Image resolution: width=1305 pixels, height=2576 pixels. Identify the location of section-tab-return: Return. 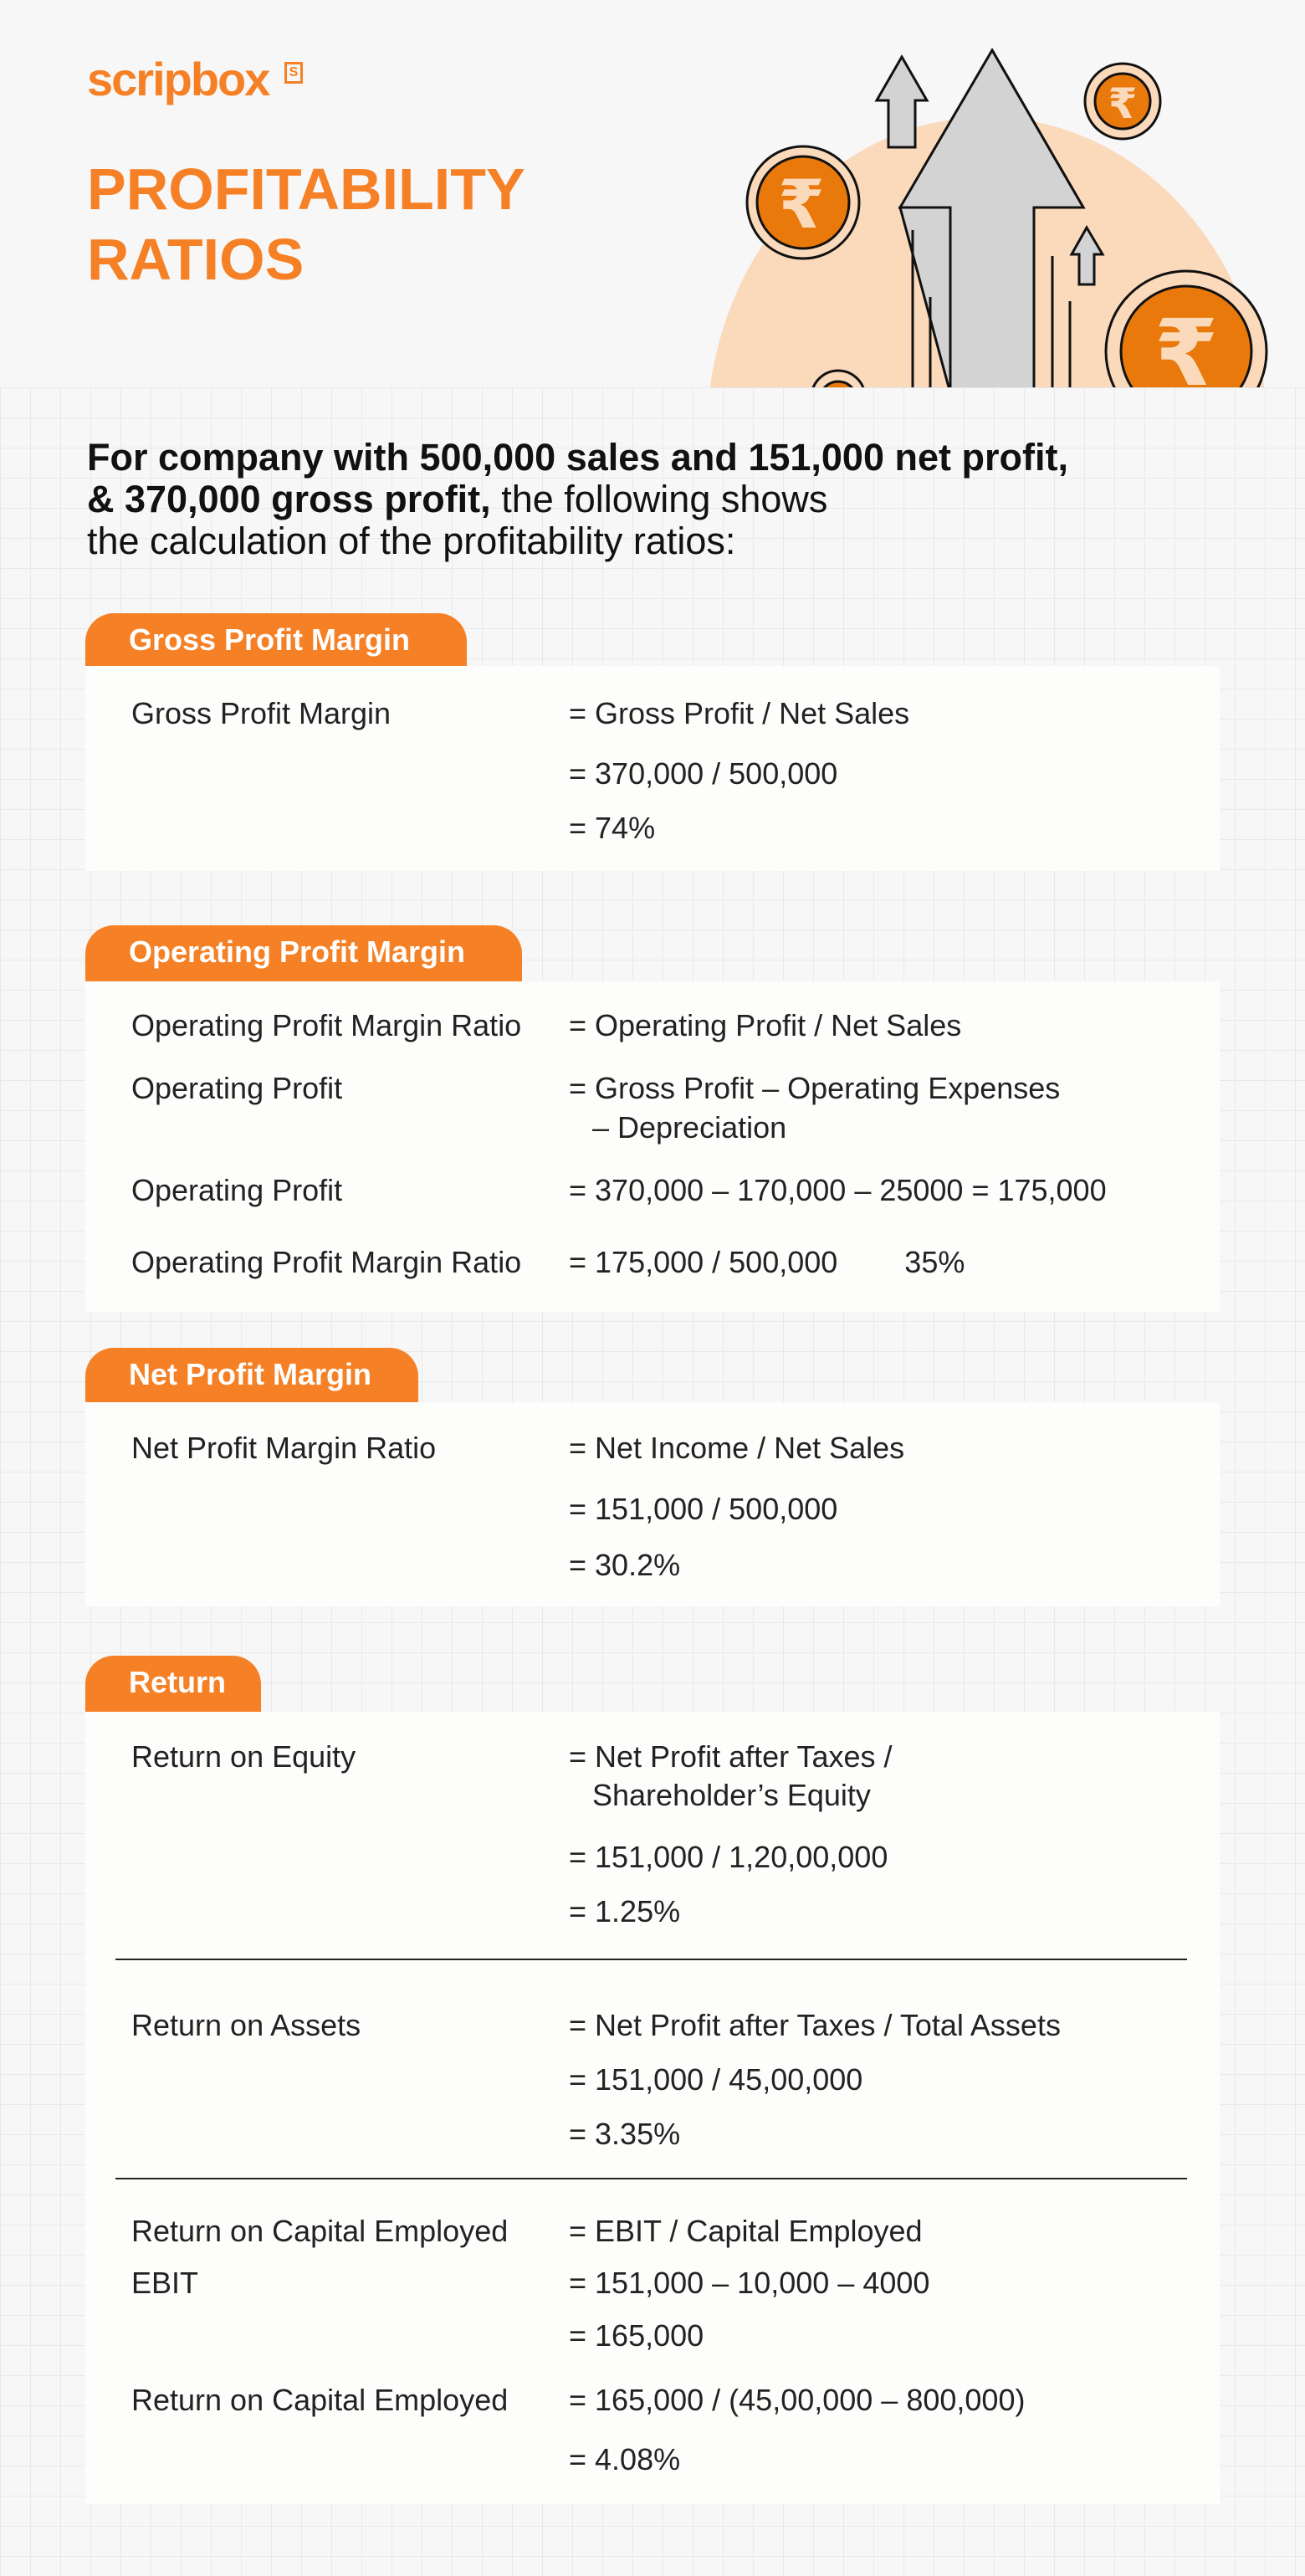
(173, 1684).